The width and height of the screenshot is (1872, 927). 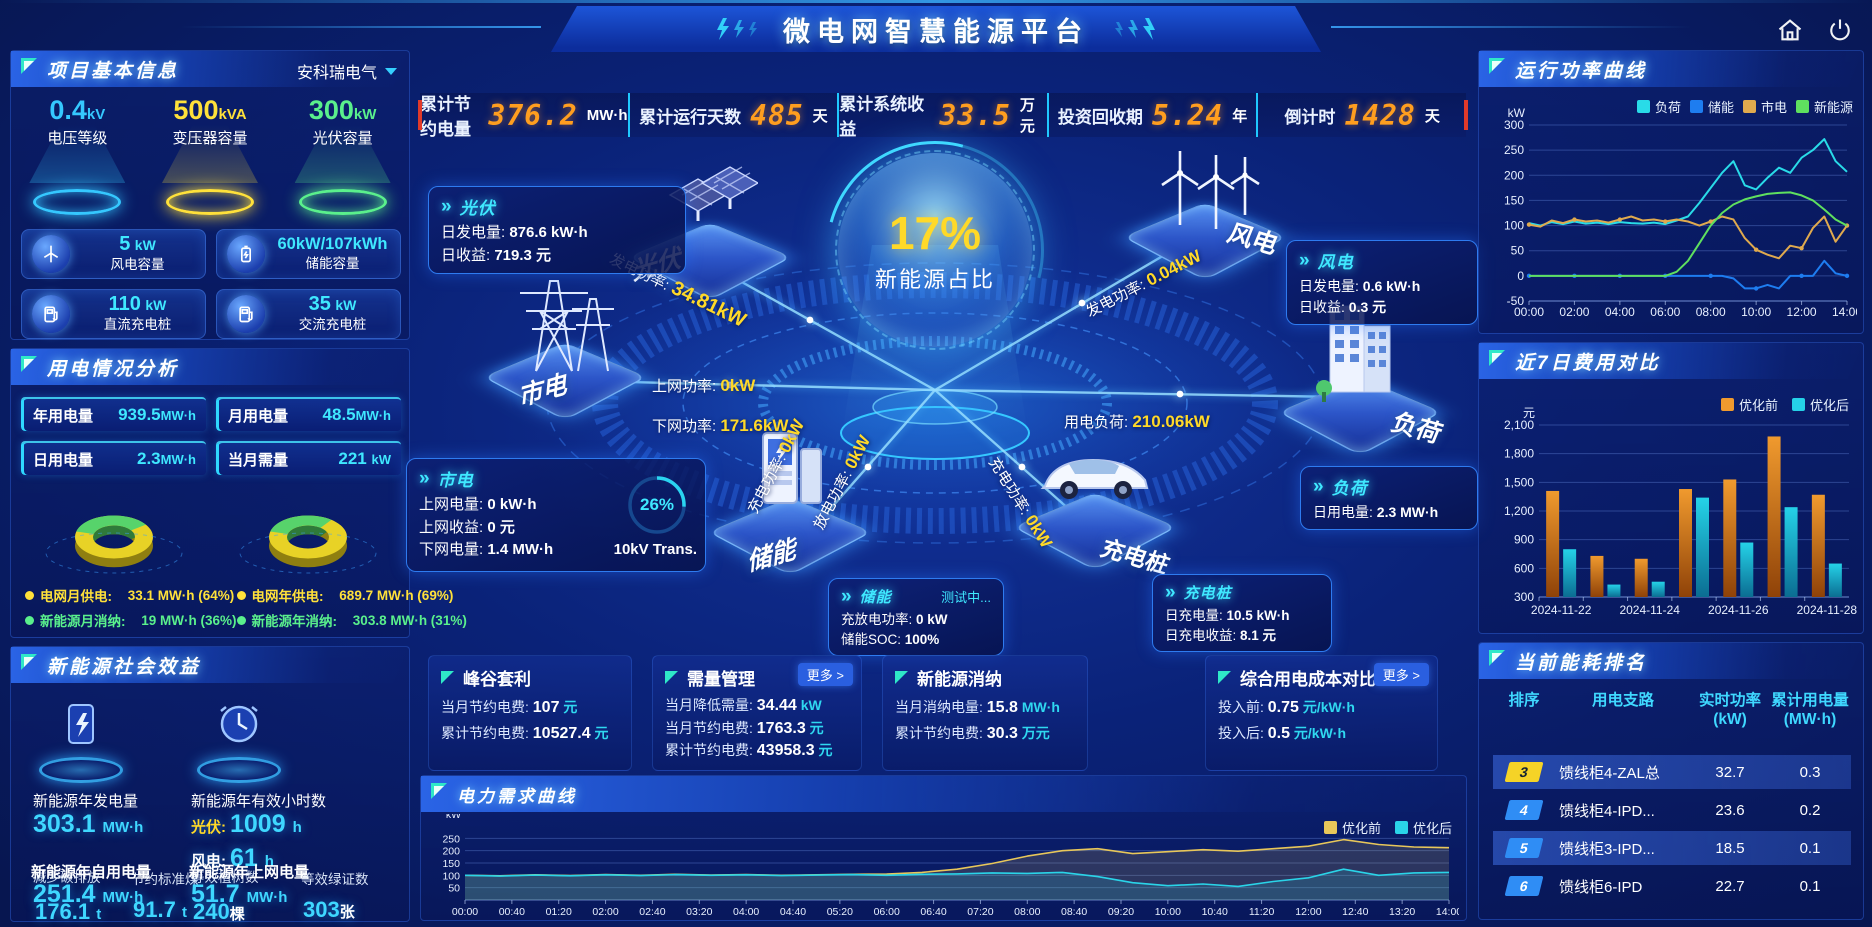 What do you see at coordinates (210, 69) in the screenshot?
I see `panel-header: 项目基本信息` at bounding box center [210, 69].